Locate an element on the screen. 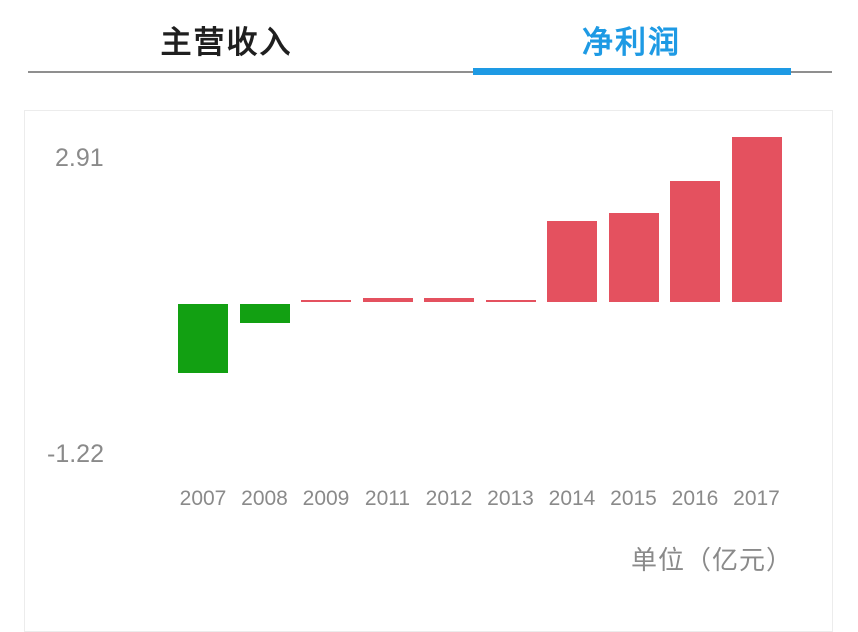 The height and width of the screenshot is (632, 858). x-axis-label-2017: 2017 is located at coordinates (756, 498).